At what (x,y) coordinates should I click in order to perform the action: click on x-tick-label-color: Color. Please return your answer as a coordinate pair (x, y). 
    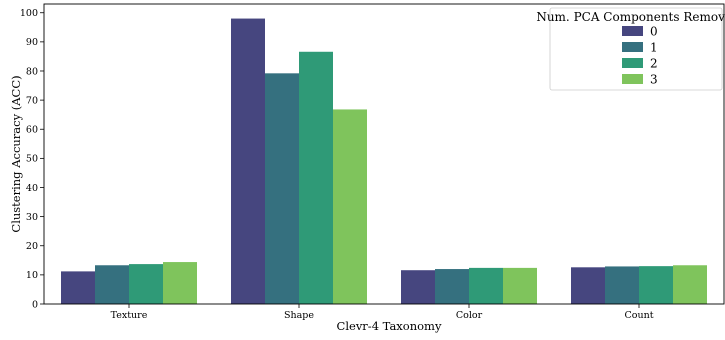
    Looking at the image, I should click on (469, 315).